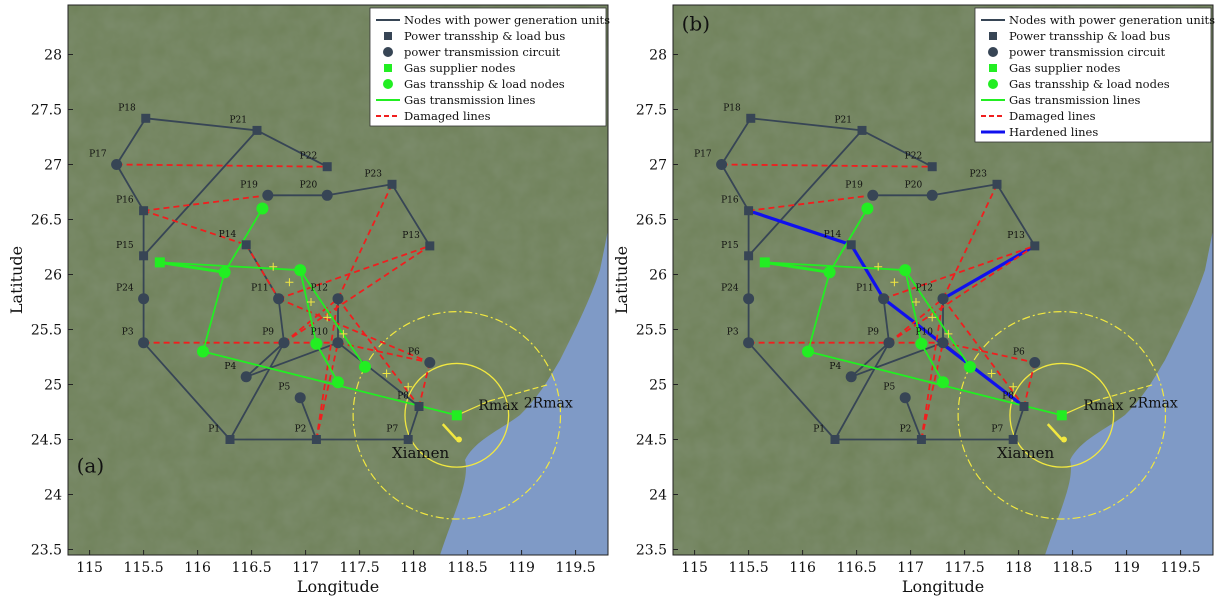 The image size is (1216, 602). What do you see at coordinates (1129, 280) in the screenshot?
I see `sea-area` at bounding box center [1129, 280].